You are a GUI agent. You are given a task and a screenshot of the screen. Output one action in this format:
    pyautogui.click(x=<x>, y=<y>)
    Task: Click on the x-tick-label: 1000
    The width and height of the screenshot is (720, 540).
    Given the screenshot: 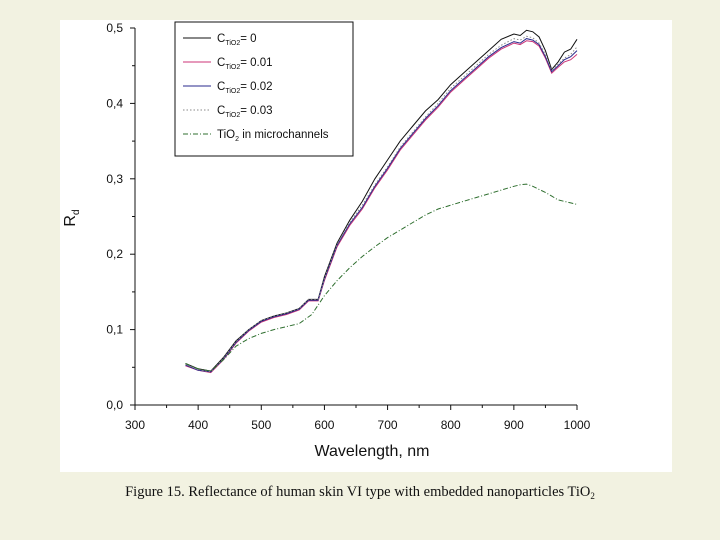 What is the action you would take?
    pyautogui.click(x=577, y=425)
    